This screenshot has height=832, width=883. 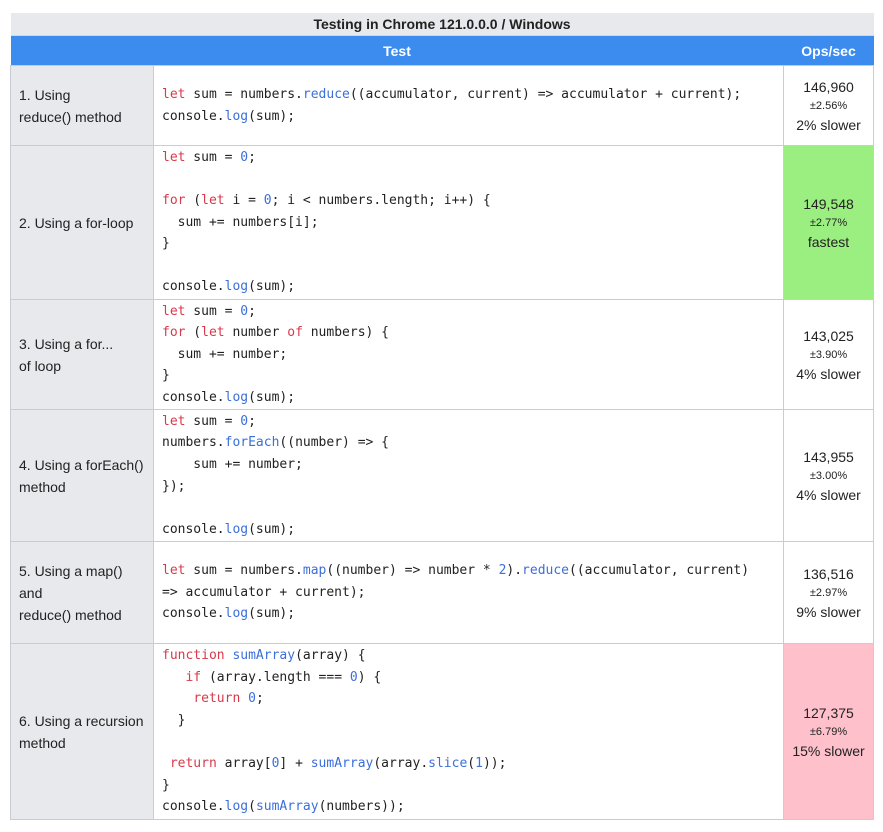 I want to click on test-name: 3. Using a for... of loop, so click(x=82, y=354).